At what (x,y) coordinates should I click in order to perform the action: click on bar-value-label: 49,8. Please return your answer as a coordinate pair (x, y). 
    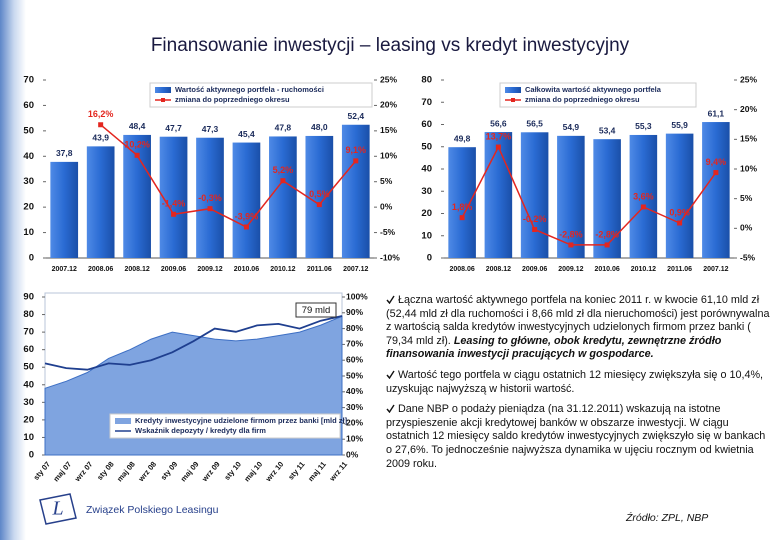
    Looking at the image, I should click on (462, 138).